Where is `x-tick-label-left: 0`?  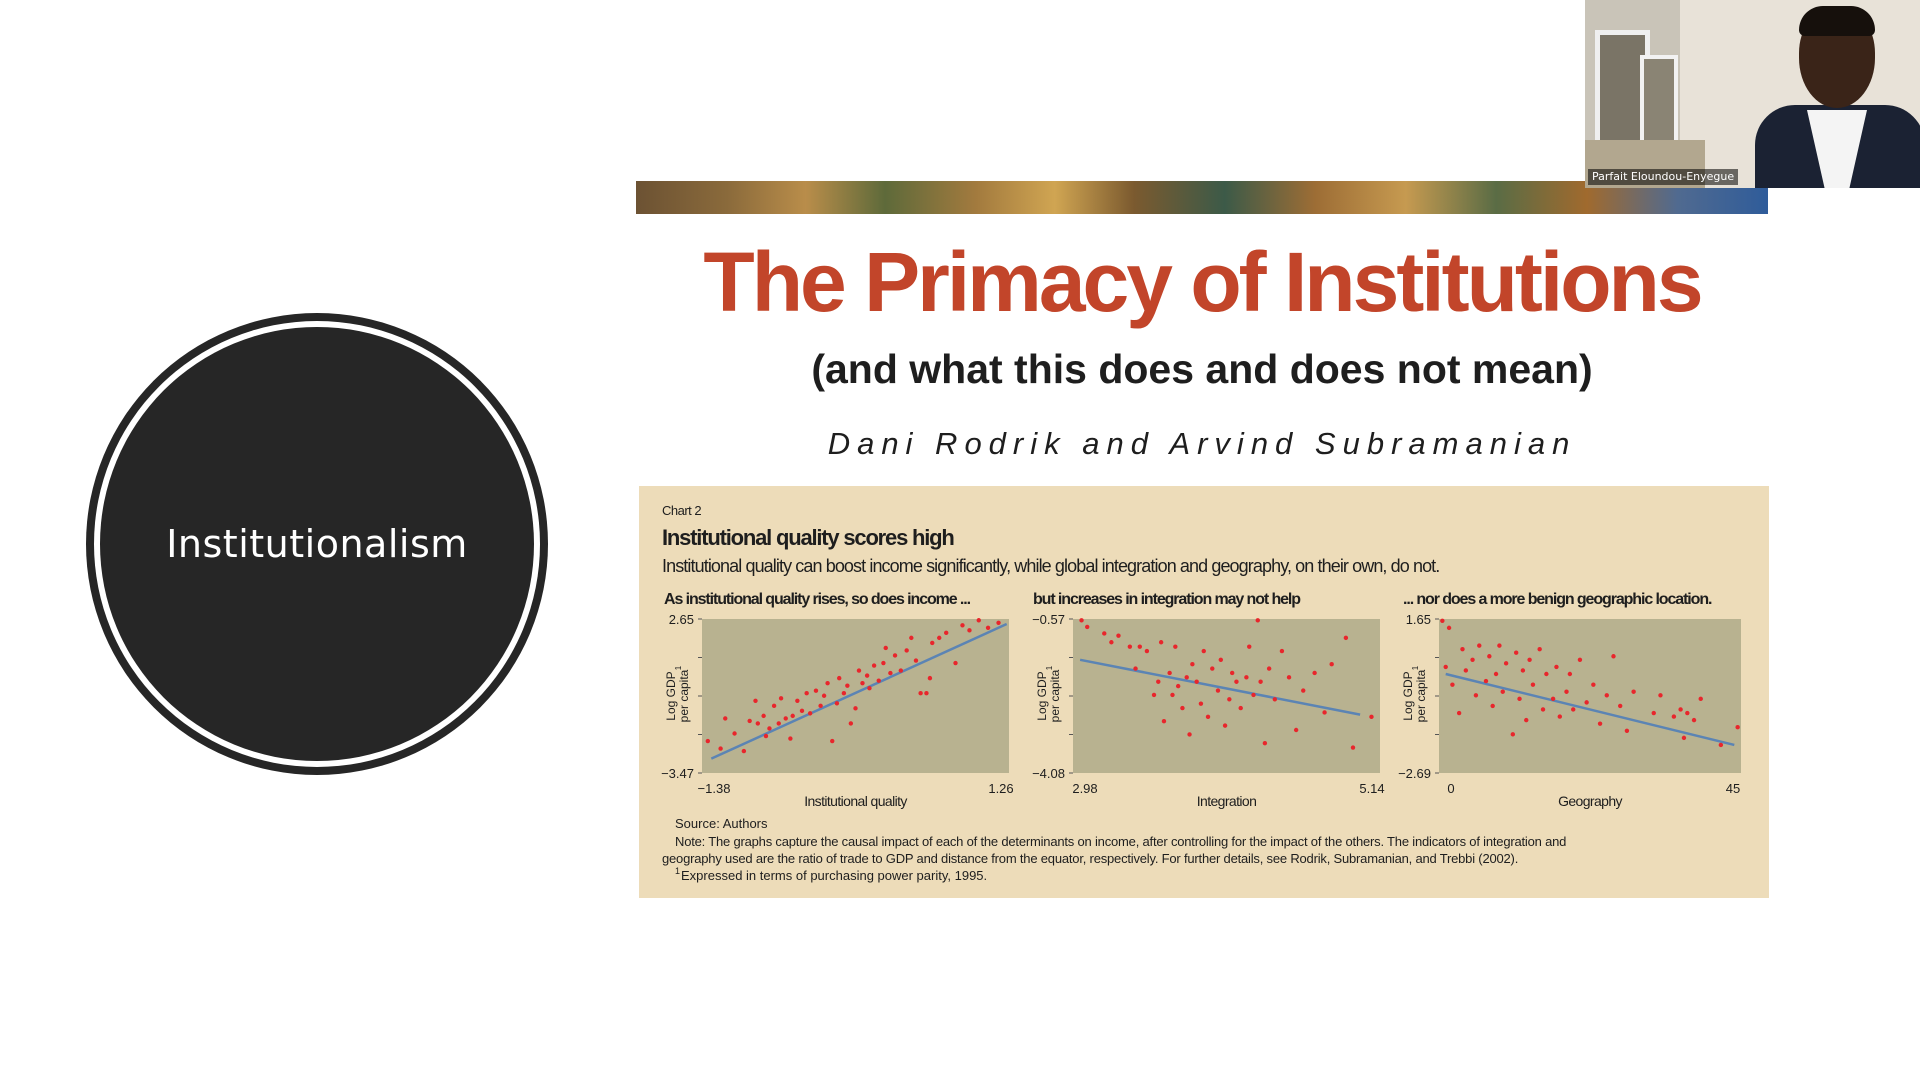 x-tick-label-left: 0 is located at coordinates (1450, 788).